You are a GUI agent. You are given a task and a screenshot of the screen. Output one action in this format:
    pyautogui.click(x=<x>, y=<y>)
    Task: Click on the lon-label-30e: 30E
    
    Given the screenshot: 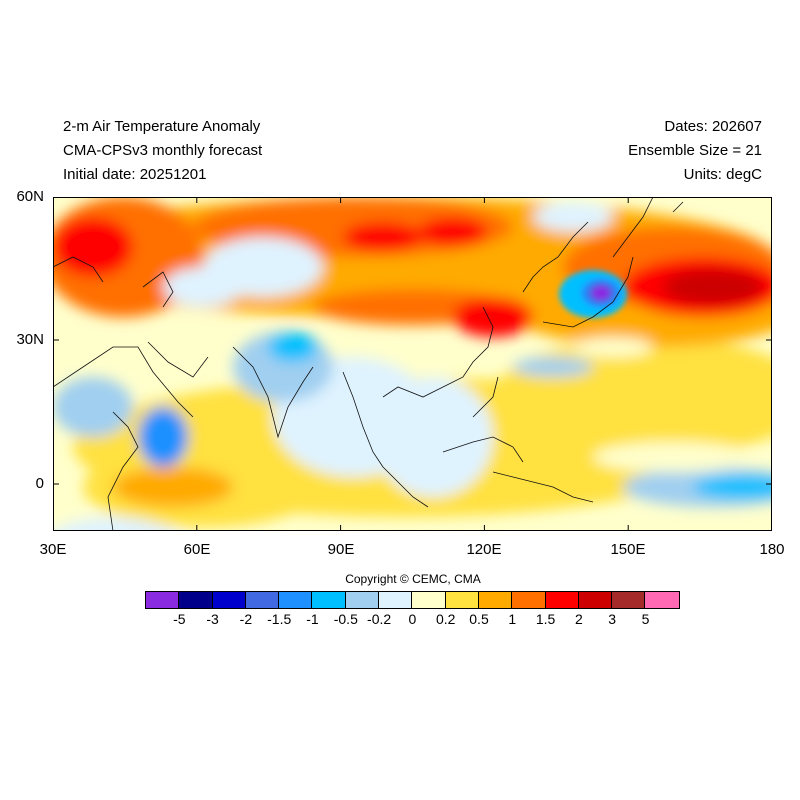 What is the action you would take?
    pyautogui.click(x=53, y=549)
    